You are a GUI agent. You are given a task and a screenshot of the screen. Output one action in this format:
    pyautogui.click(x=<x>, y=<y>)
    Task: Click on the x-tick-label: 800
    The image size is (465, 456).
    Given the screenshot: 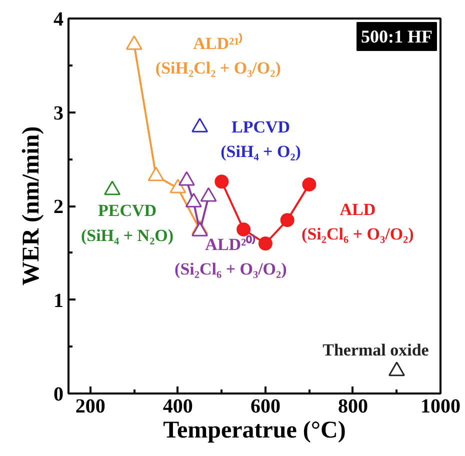 What is the action you would take?
    pyautogui.click(x=353, y=407)
    